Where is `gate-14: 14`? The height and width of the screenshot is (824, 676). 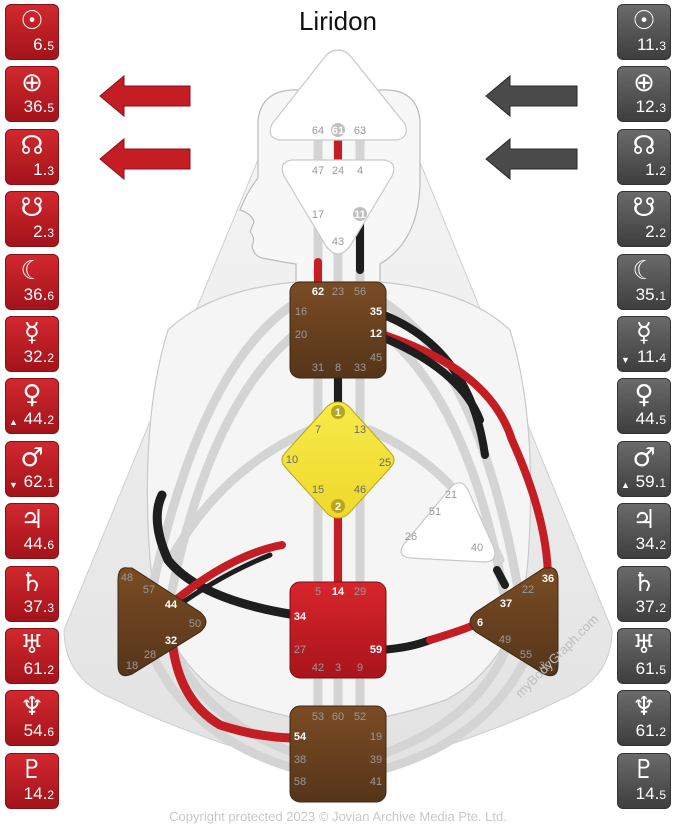 gate-14: 14 is located at coordinates (338, 592).